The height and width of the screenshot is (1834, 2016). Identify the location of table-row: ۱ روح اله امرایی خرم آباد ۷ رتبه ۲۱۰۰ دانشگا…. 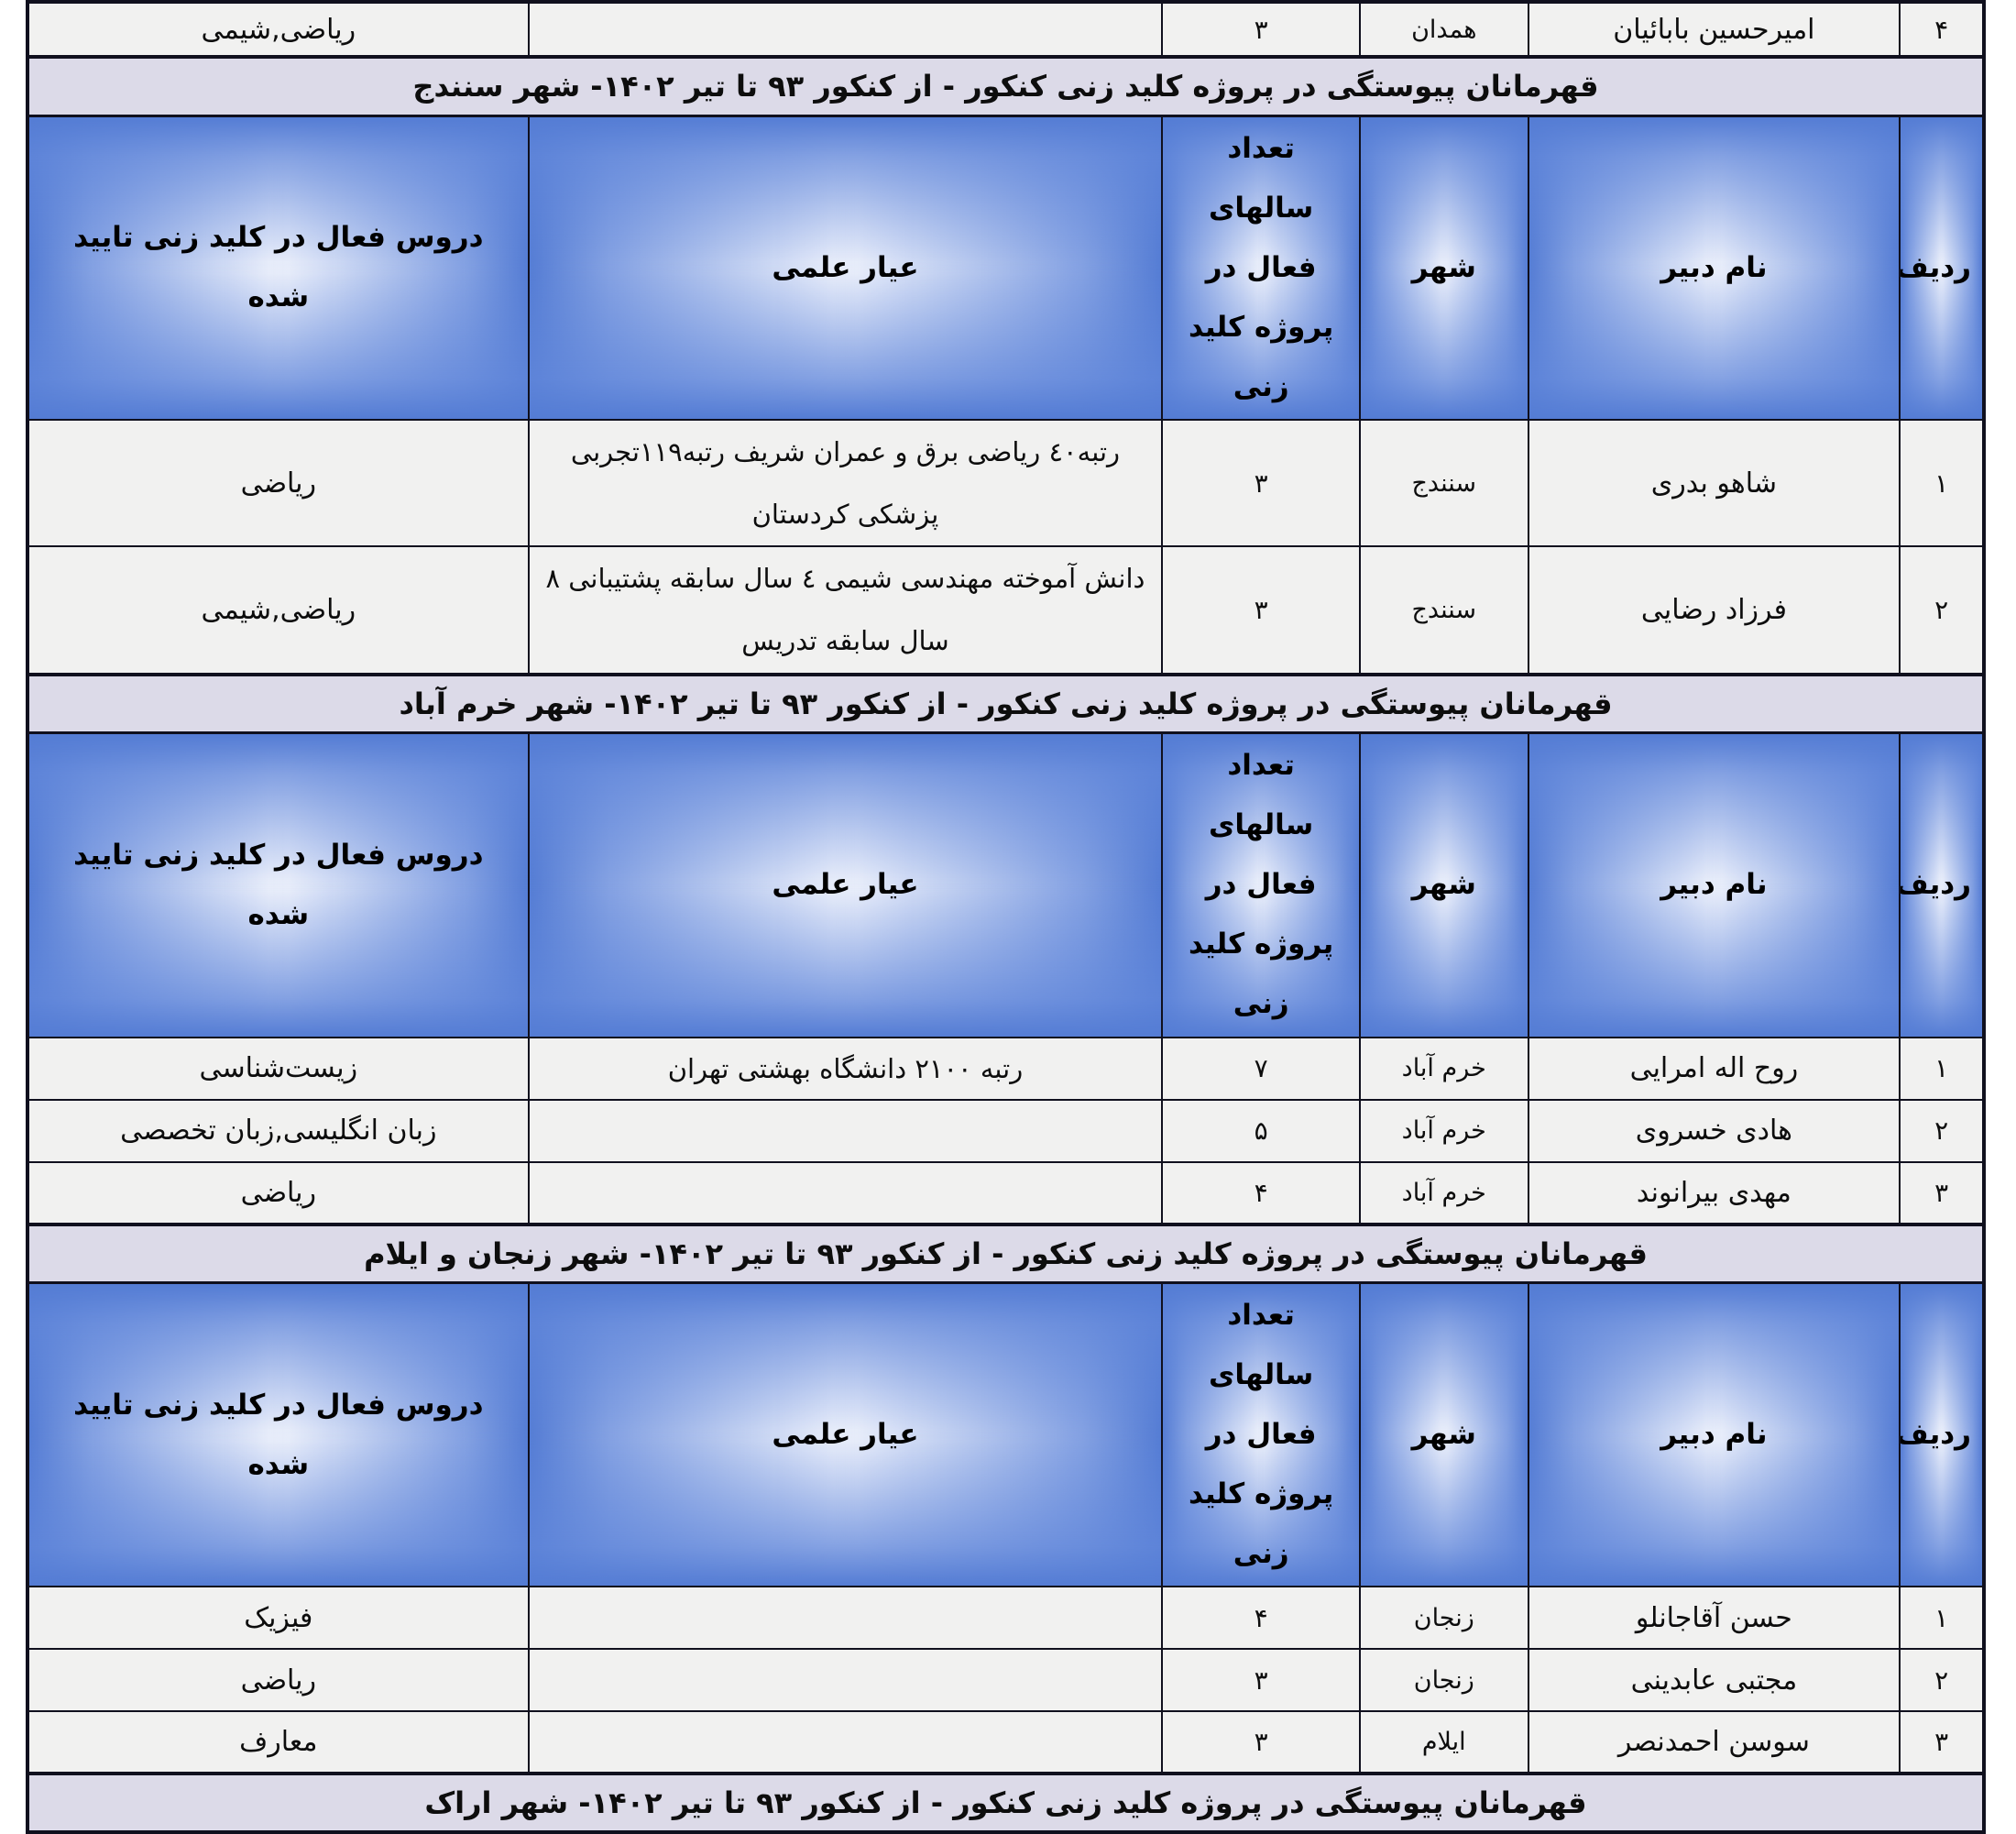
(1006, 1068).